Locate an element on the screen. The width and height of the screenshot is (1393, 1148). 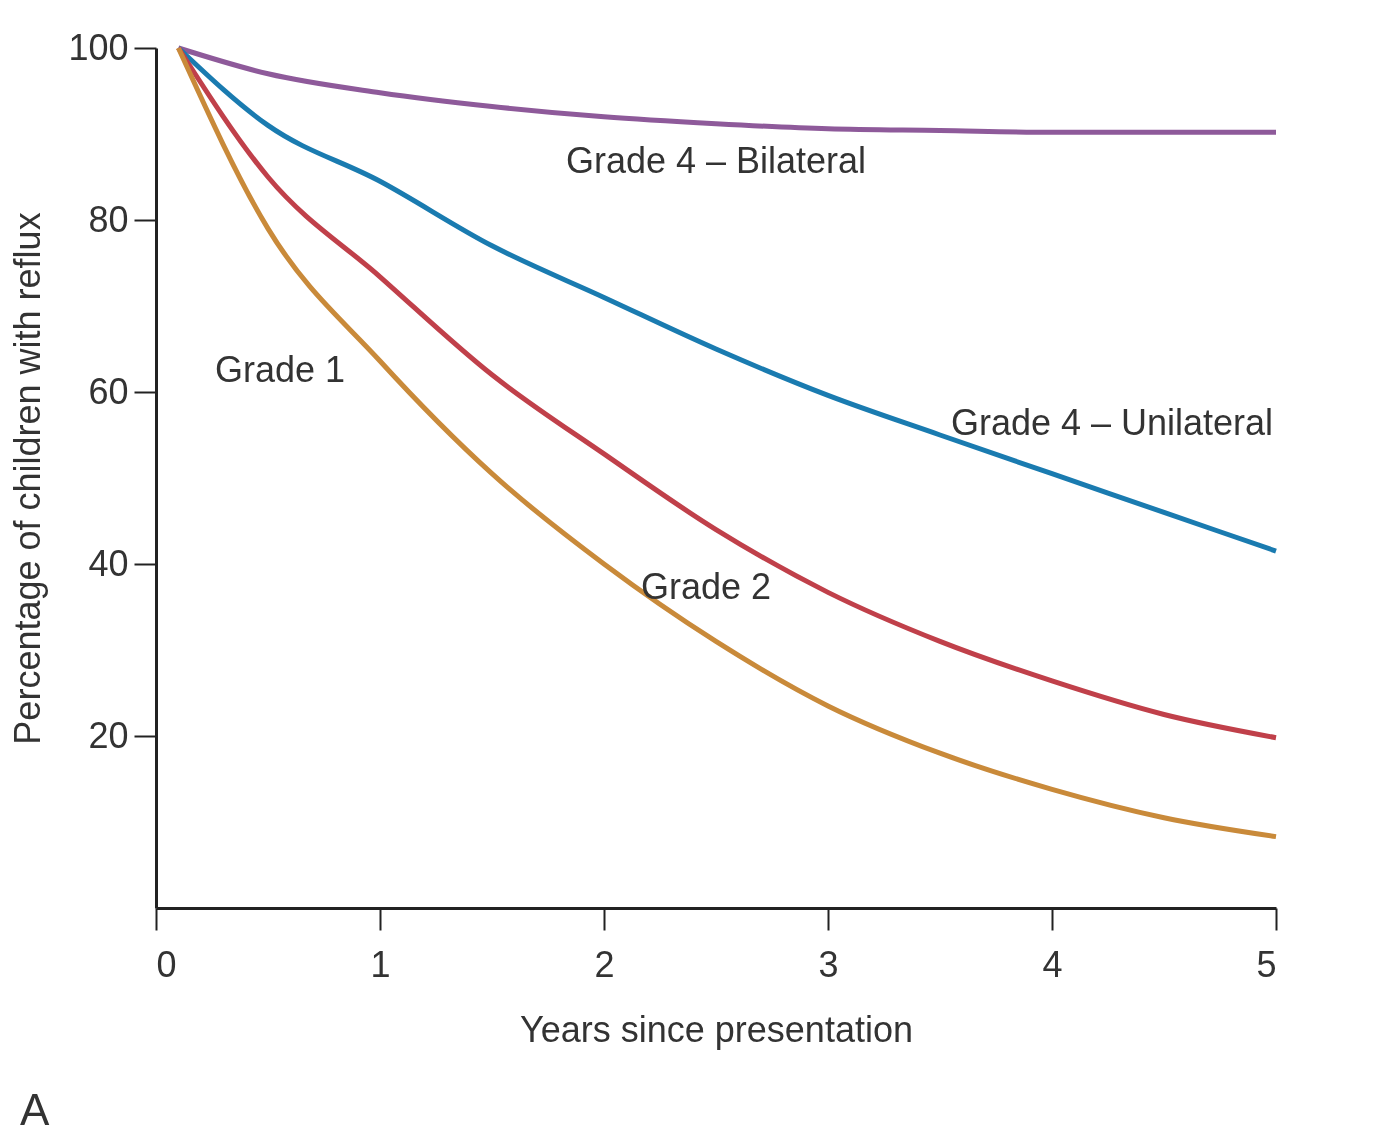
y-tick-label: 100 is located at coordinates (98, 47).